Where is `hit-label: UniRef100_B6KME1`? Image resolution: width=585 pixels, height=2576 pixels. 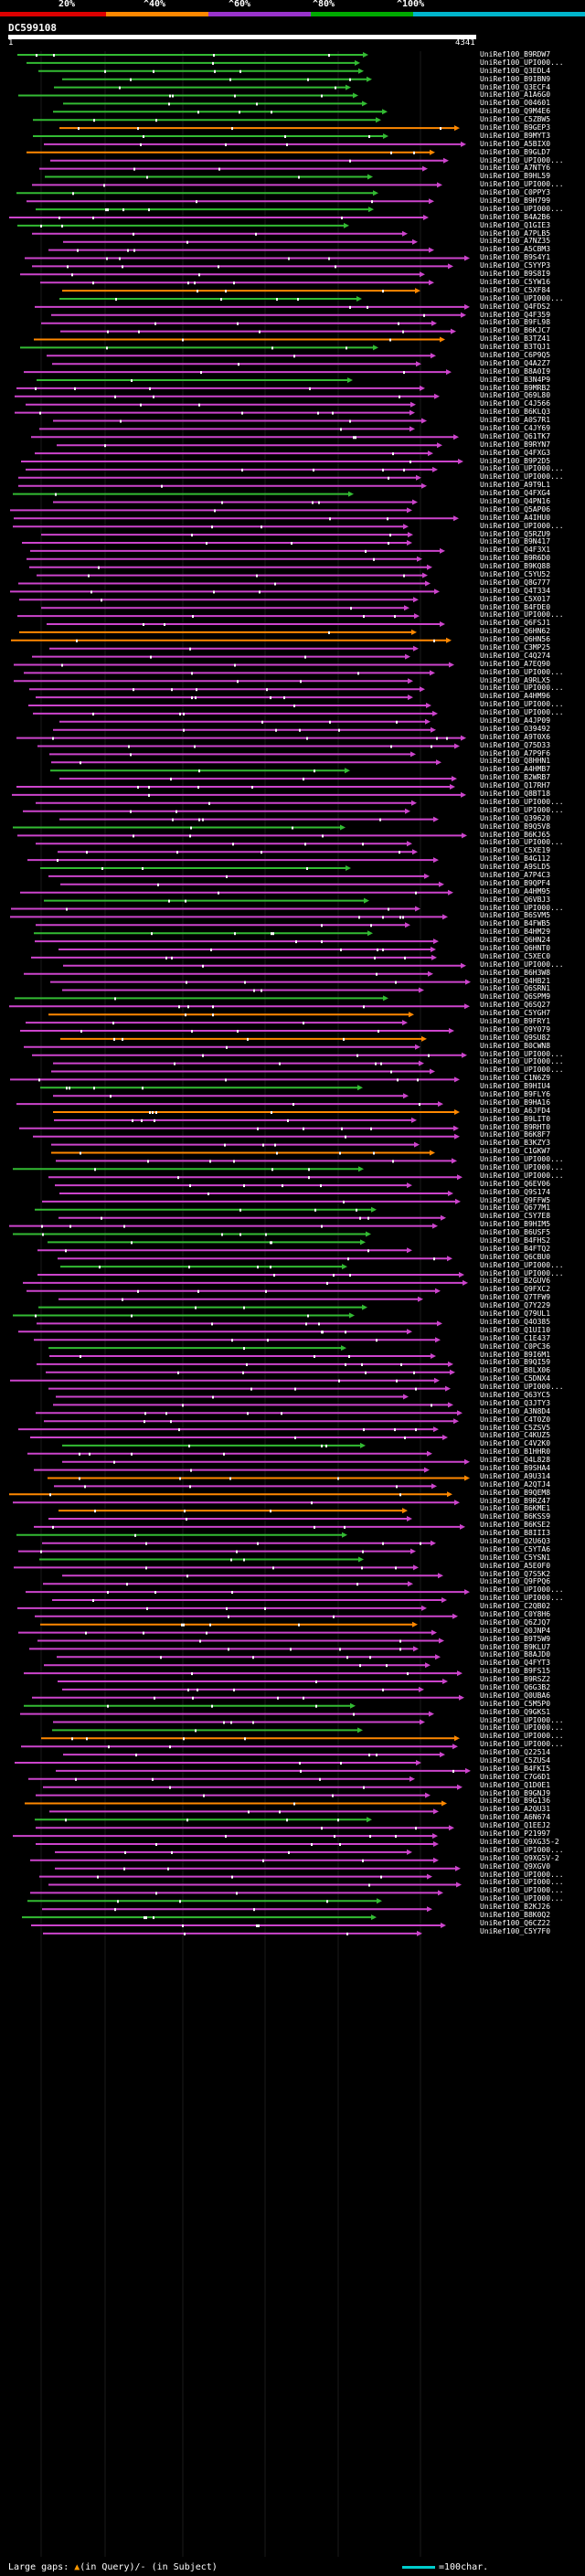
hit-label: UniRef100_B6KME1 is located at coordinates (515, 1509).